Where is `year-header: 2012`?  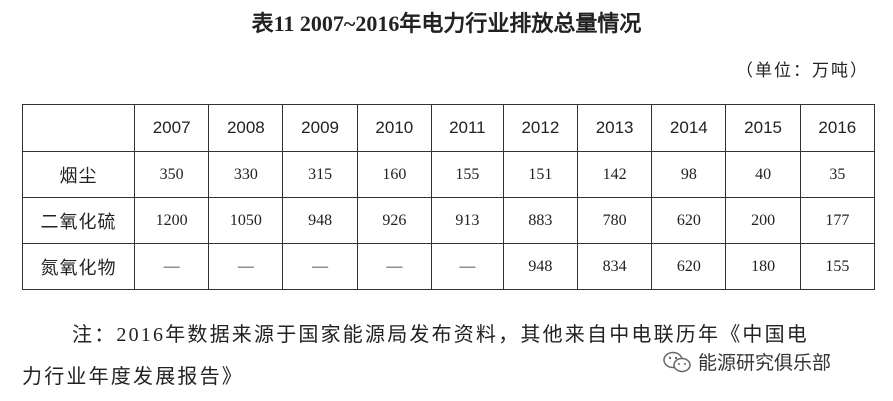 year-header: 2012 is located at coordinates (540, 128).